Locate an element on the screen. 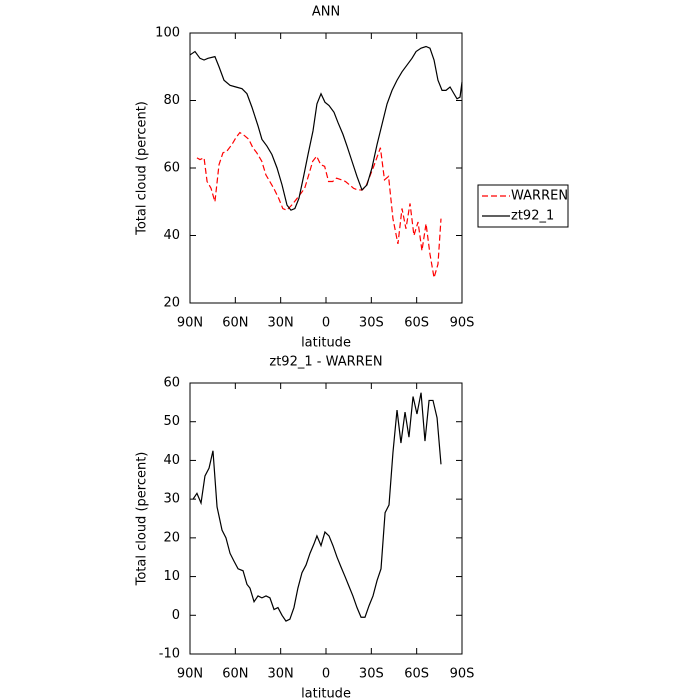 The height and width of the screenshot is (700, 700). y-tick-label: 10 is located at coordinates (171, 576).